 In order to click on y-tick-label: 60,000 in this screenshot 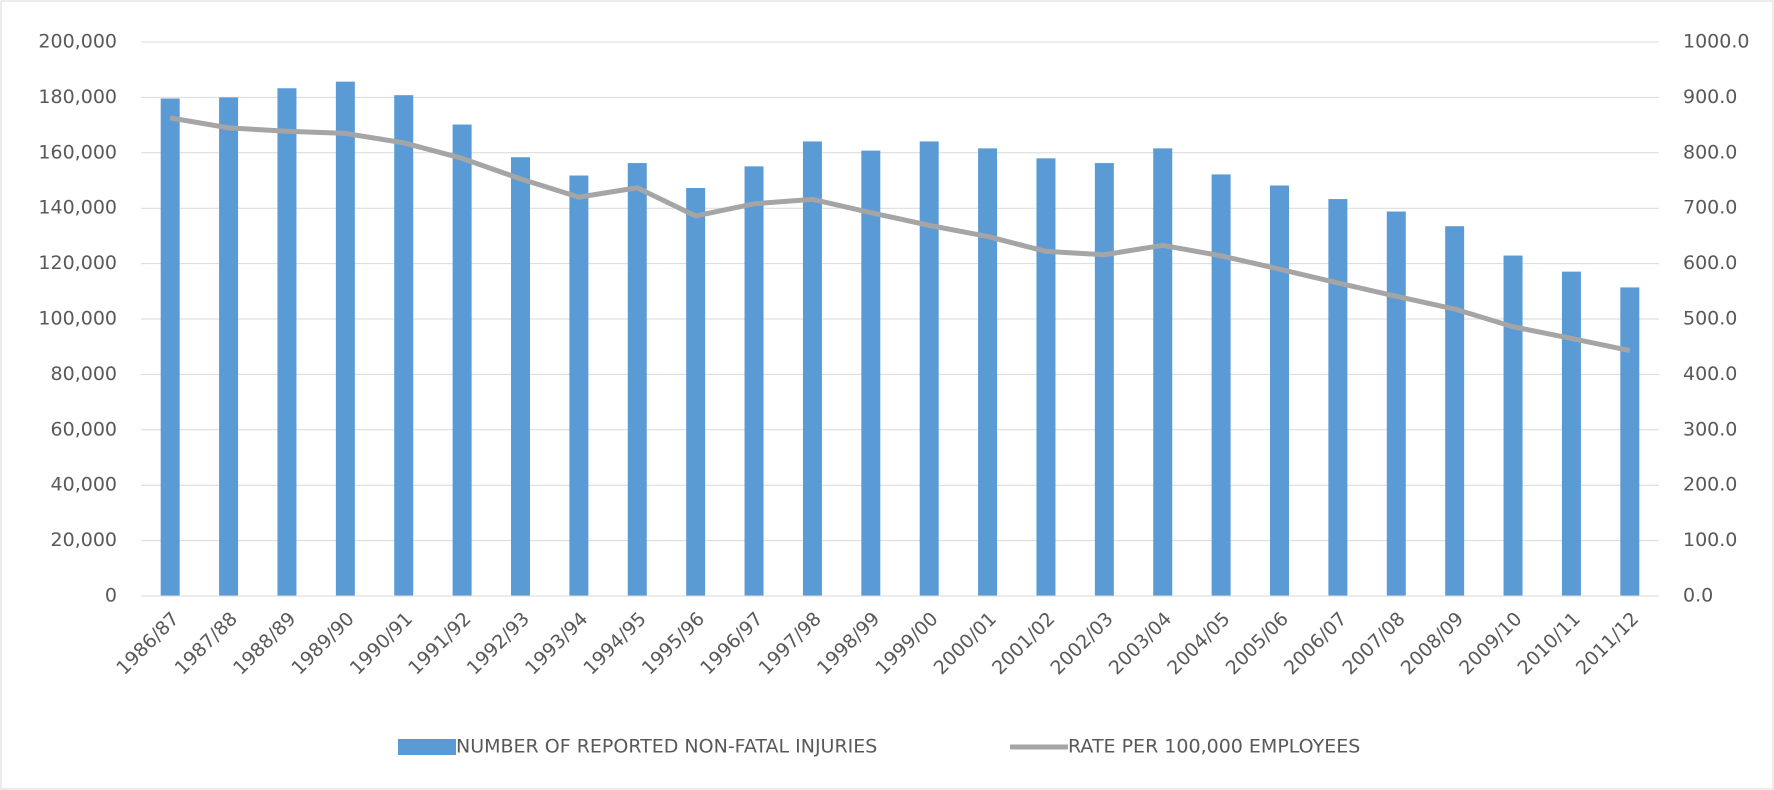, I will do `click(84, 429)`.